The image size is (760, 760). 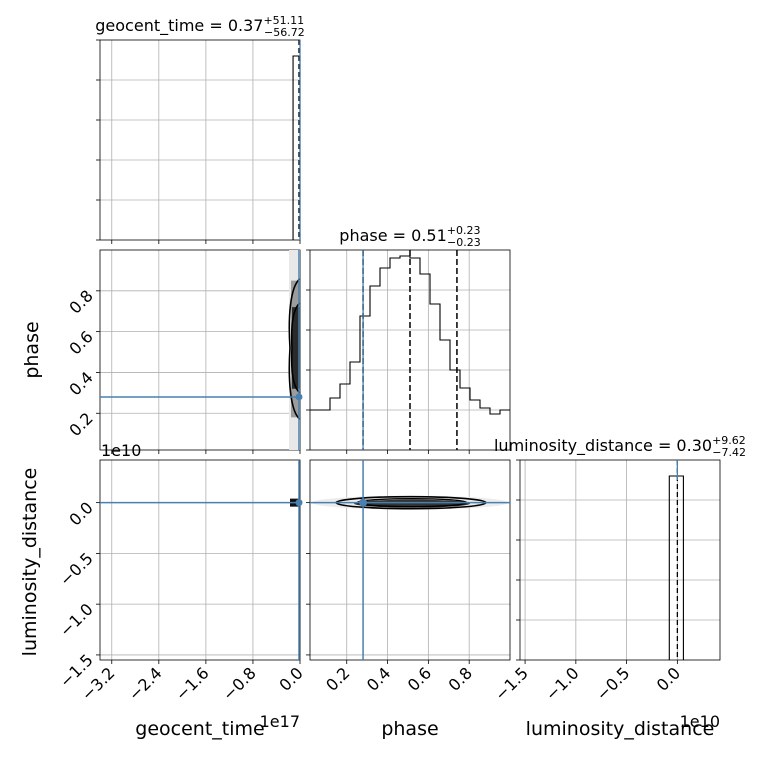 I want to click on phase-geocent-truth-marker, so click(x=299, y=397).